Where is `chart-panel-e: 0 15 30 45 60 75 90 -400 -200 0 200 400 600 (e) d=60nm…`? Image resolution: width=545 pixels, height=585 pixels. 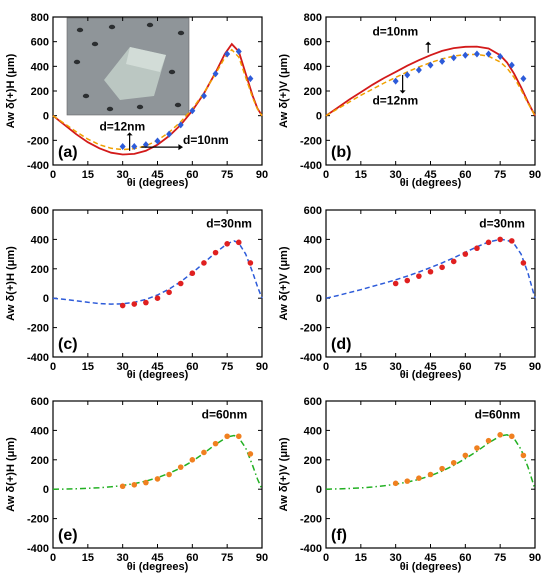 chart-panel-e: 0 15 30 45 60 75 90 -400 -200 0 200 400 600 (e) d=60nm… is located at coordinates (136, 484).